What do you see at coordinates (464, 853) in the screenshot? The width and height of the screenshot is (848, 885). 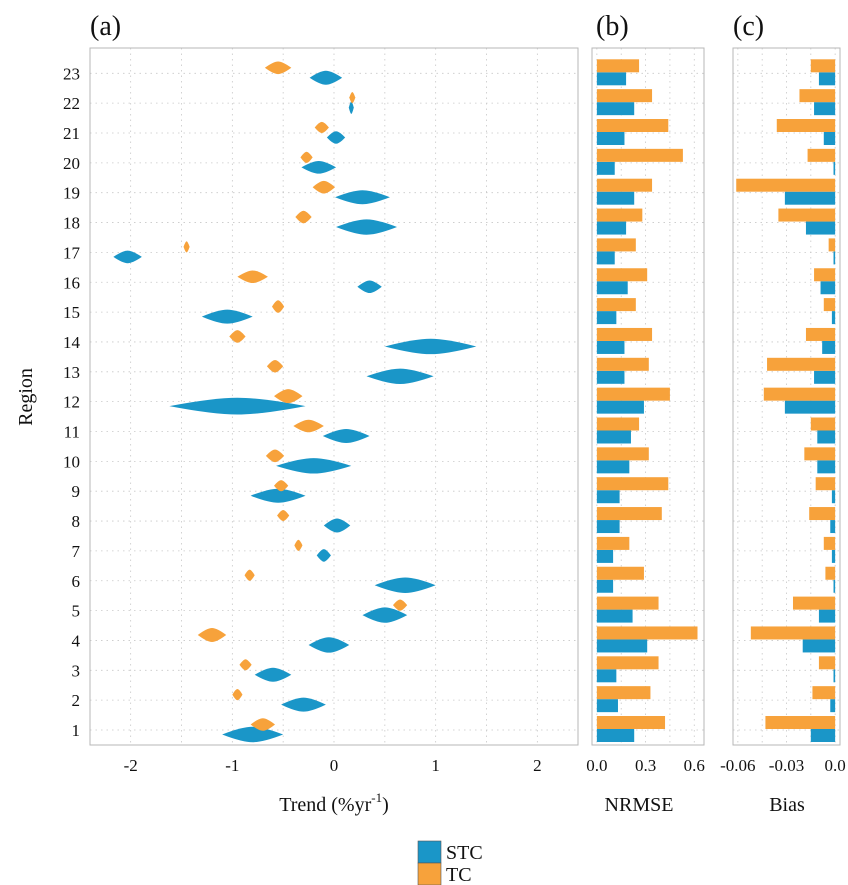 I see `legend-label-stc: STC` at bounding box center [464, 853].